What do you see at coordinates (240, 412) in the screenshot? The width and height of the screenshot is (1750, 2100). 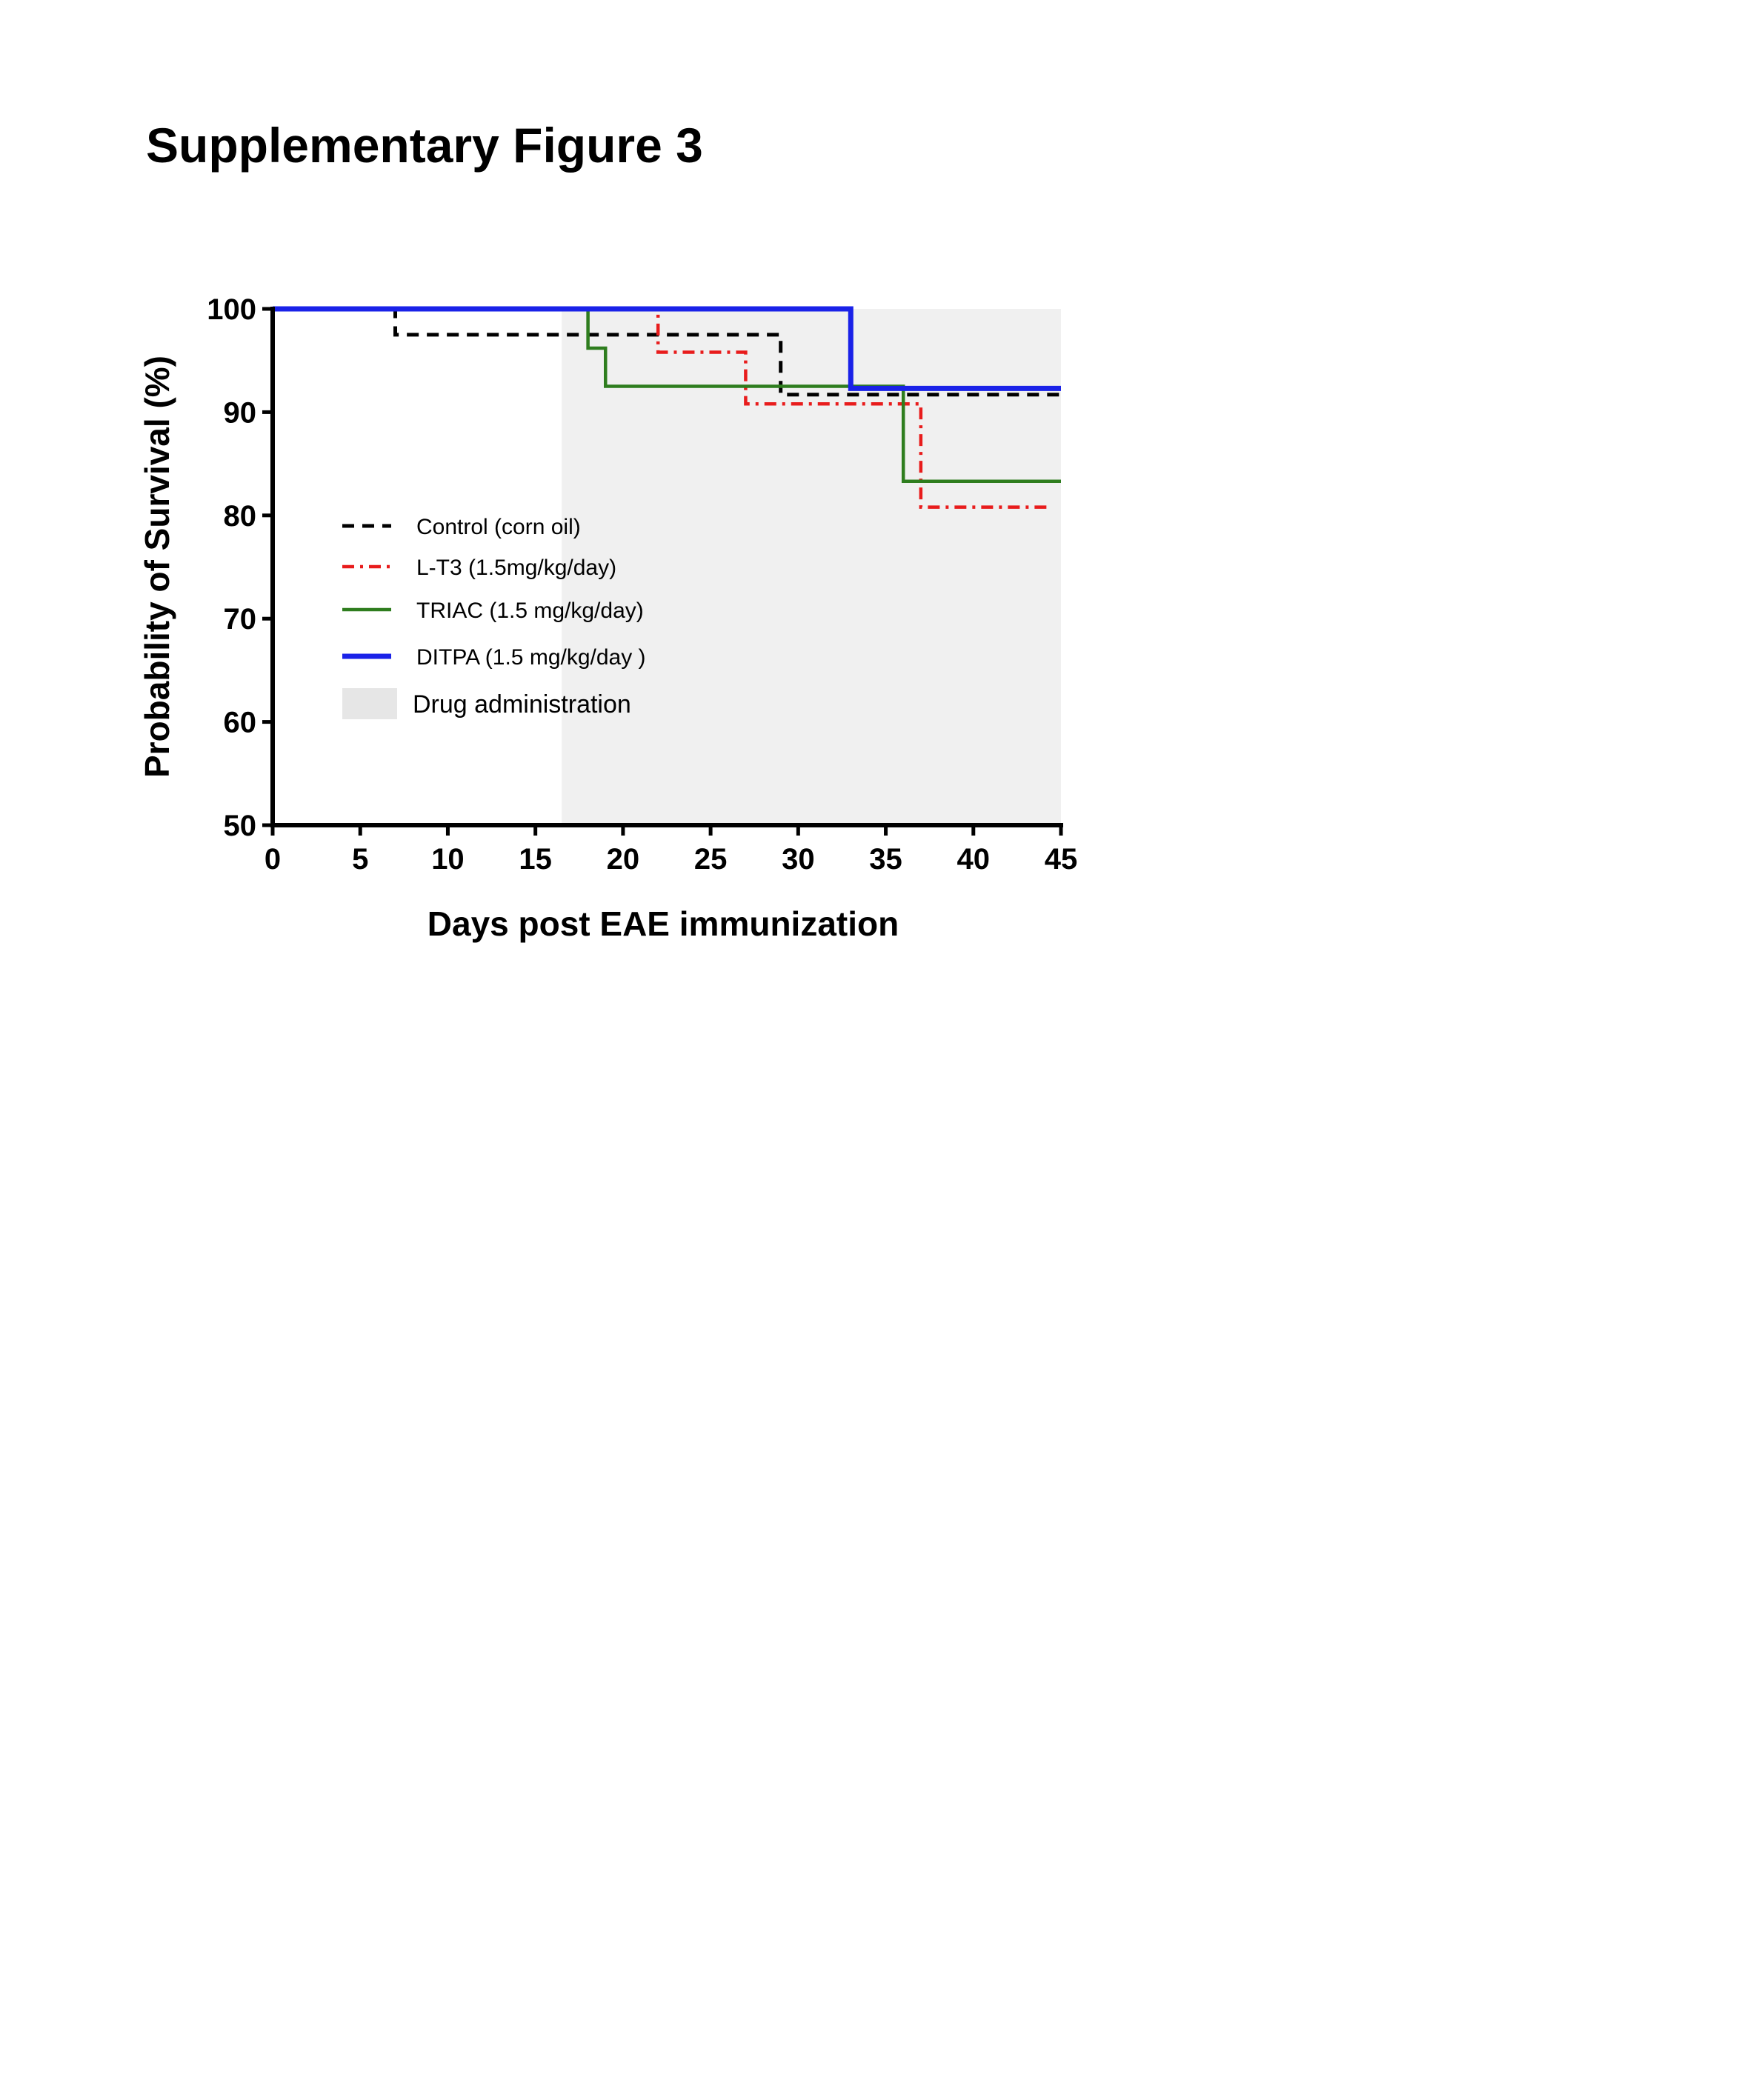 I see `y-tick-label: 90` at bounding box center [240, 412].